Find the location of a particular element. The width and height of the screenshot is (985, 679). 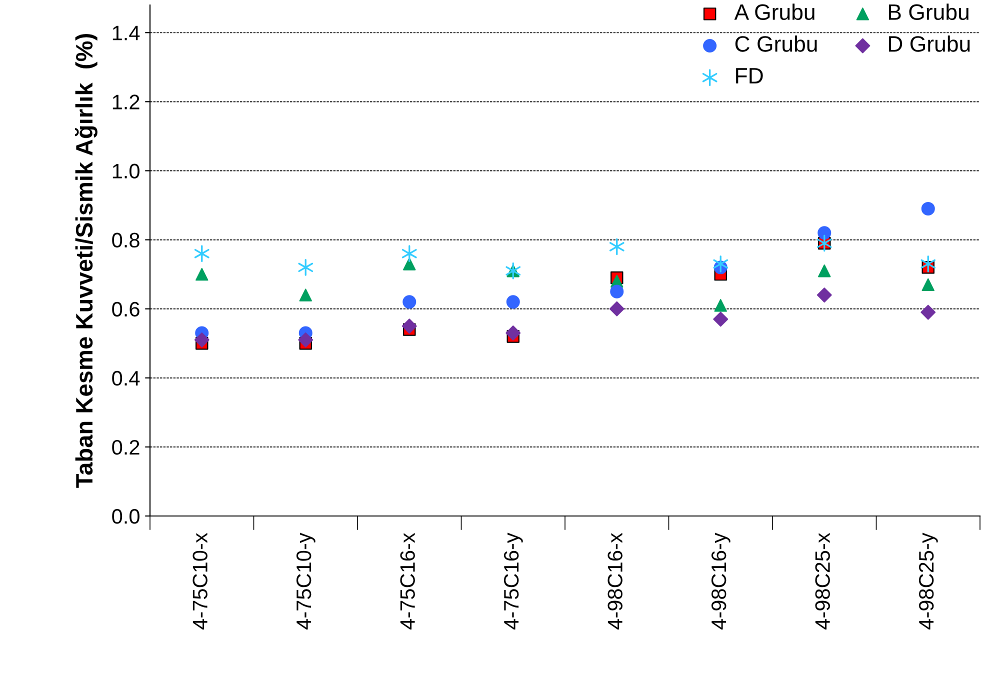

y-tick-label: 1.0 is located at coordinates (126, 171).